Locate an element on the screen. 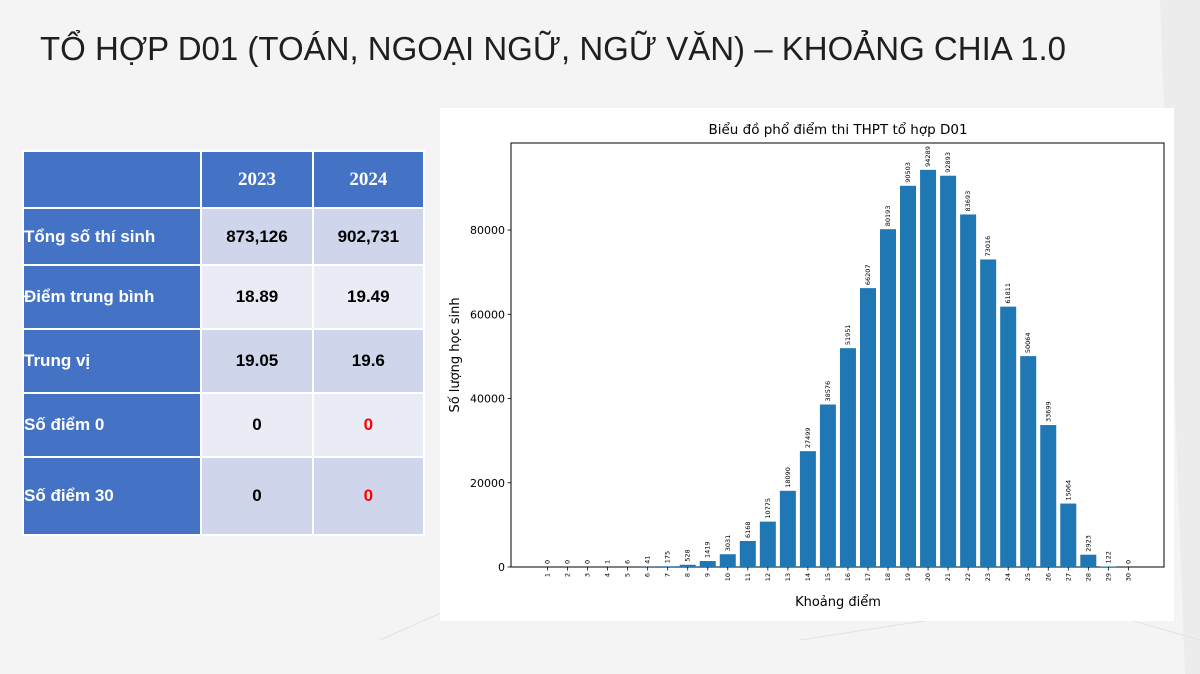 Image resolution: width=1200 pixels, height=674 pixels. bar-value-label-11: 6168 is located at coordinates (748, 529).